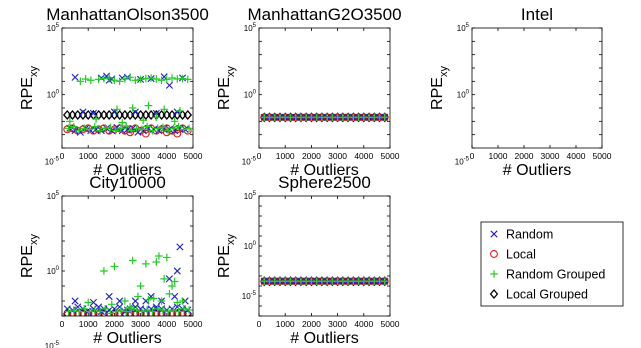  I want to click on legend-box, so click(552, 264).